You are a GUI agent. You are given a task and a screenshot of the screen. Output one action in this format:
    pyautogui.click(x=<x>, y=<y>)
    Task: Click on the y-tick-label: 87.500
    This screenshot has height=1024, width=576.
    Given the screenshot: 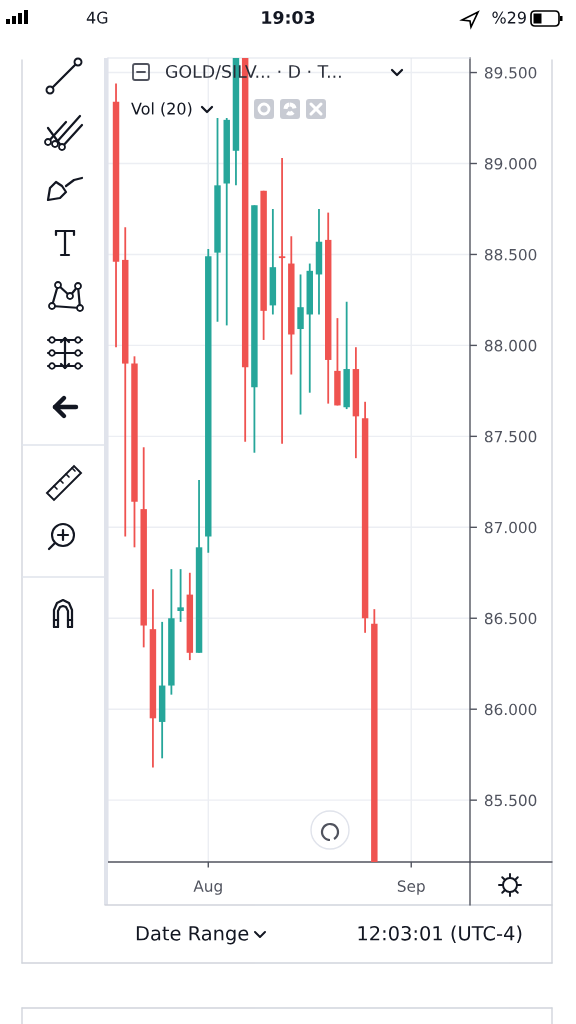 What is the action you would take?
    pyautogui.click(x=510, y=436)
    